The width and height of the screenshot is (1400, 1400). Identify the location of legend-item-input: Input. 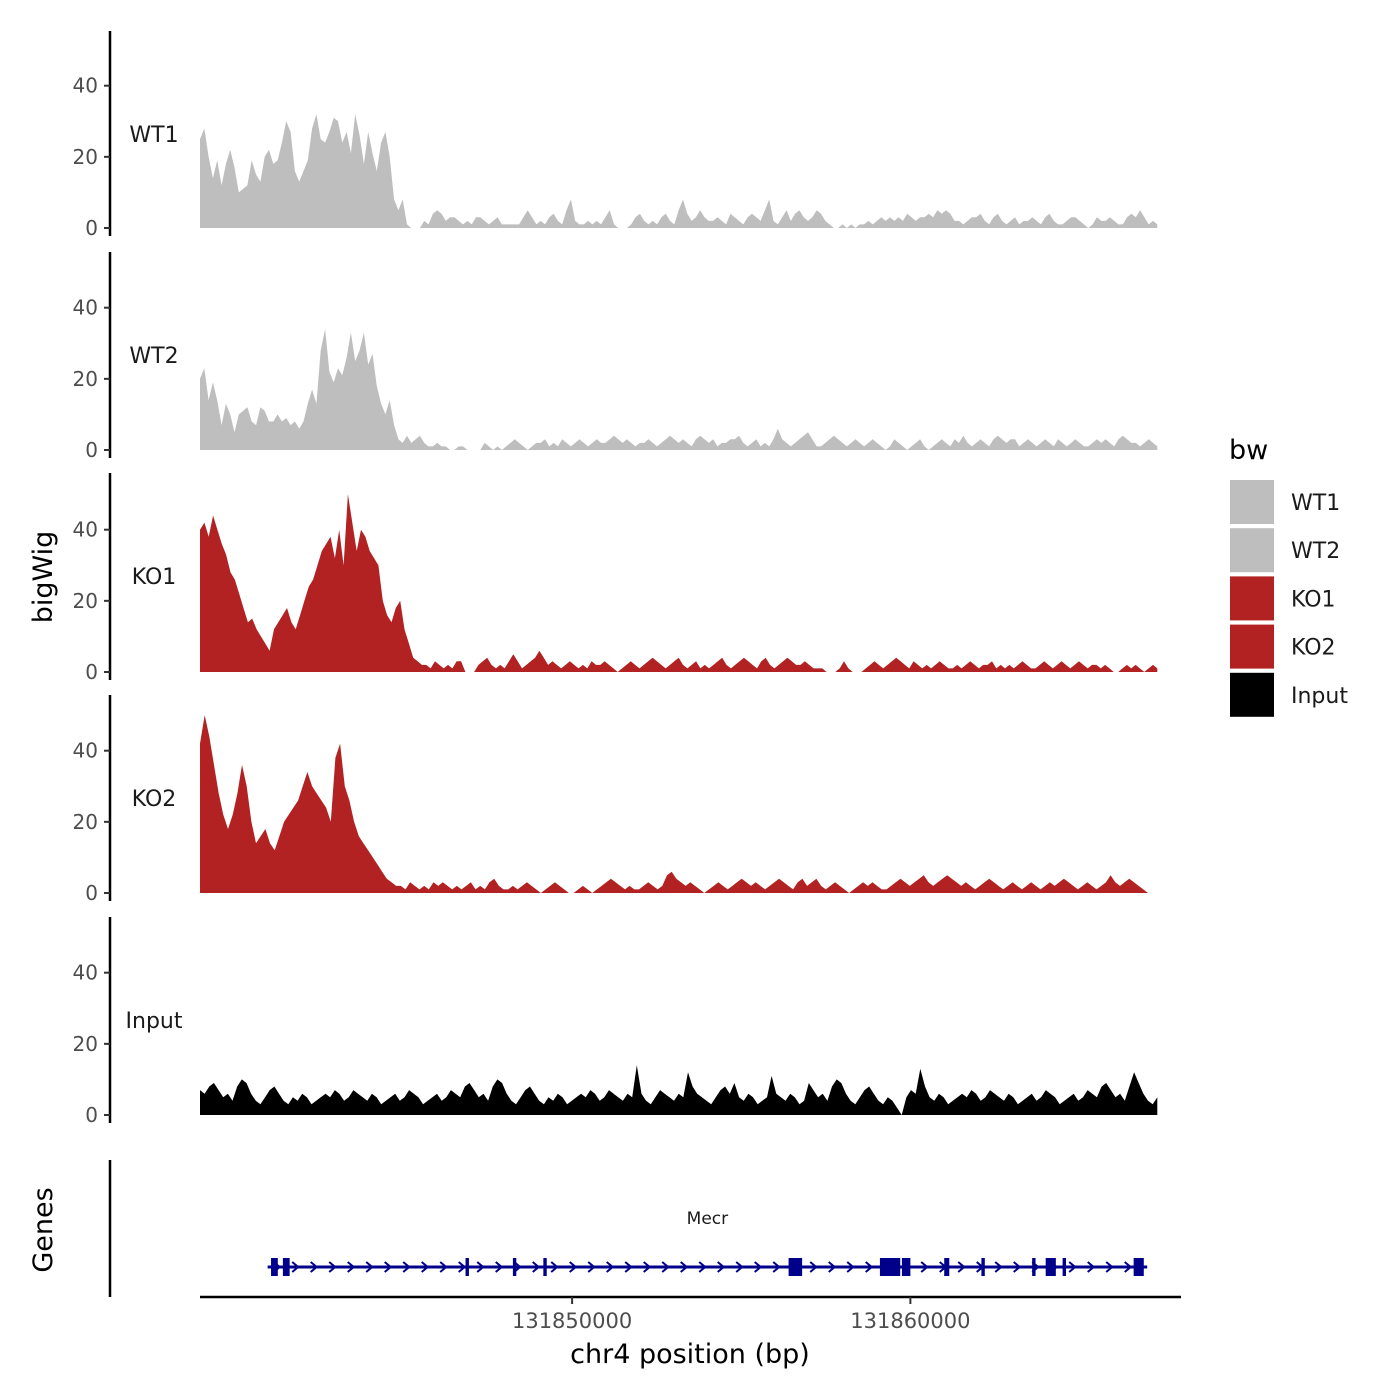
(1289, 694).